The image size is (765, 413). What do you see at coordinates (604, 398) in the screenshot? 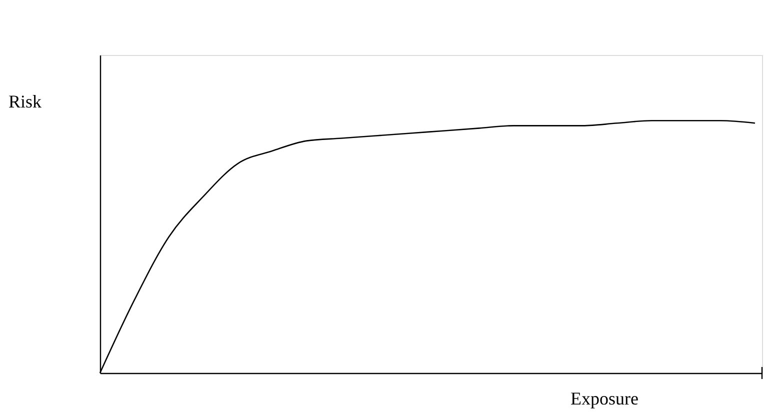
I see `x-axis-title: Exposure` at bounding box center [604, 398].